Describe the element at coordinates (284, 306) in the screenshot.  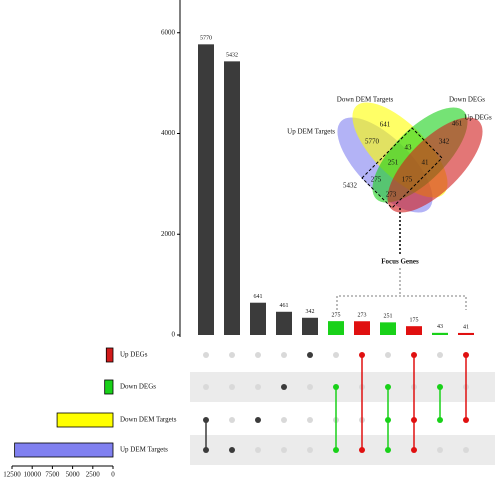
I see `bar-value-label: 461` at that location.